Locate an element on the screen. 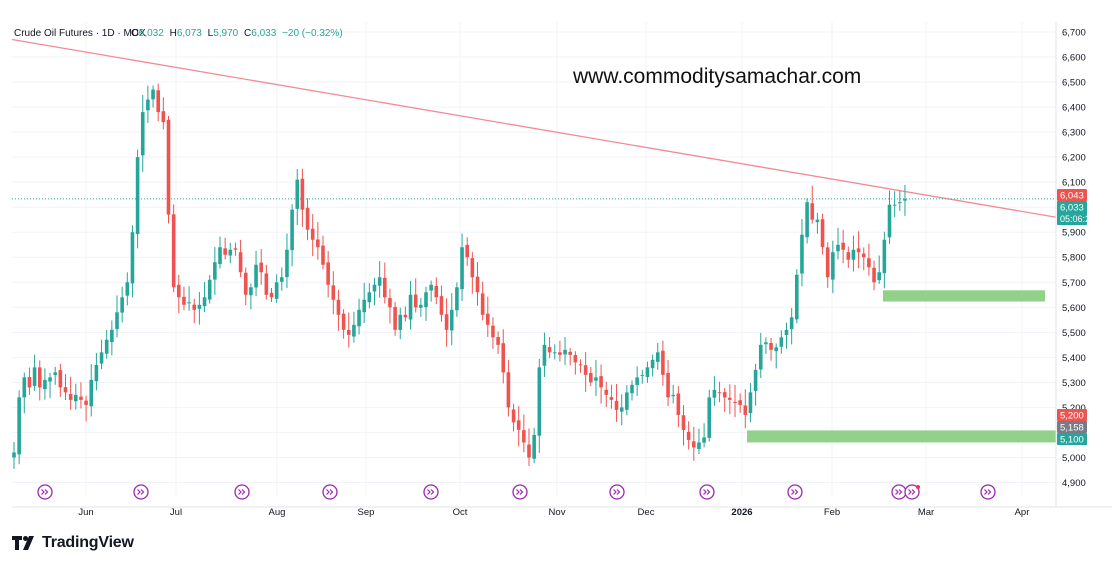 Image resolution: width=1112 pixels, height=570 pixels. y-tick-label: 6,500 is located at coordinates (1074, 83).